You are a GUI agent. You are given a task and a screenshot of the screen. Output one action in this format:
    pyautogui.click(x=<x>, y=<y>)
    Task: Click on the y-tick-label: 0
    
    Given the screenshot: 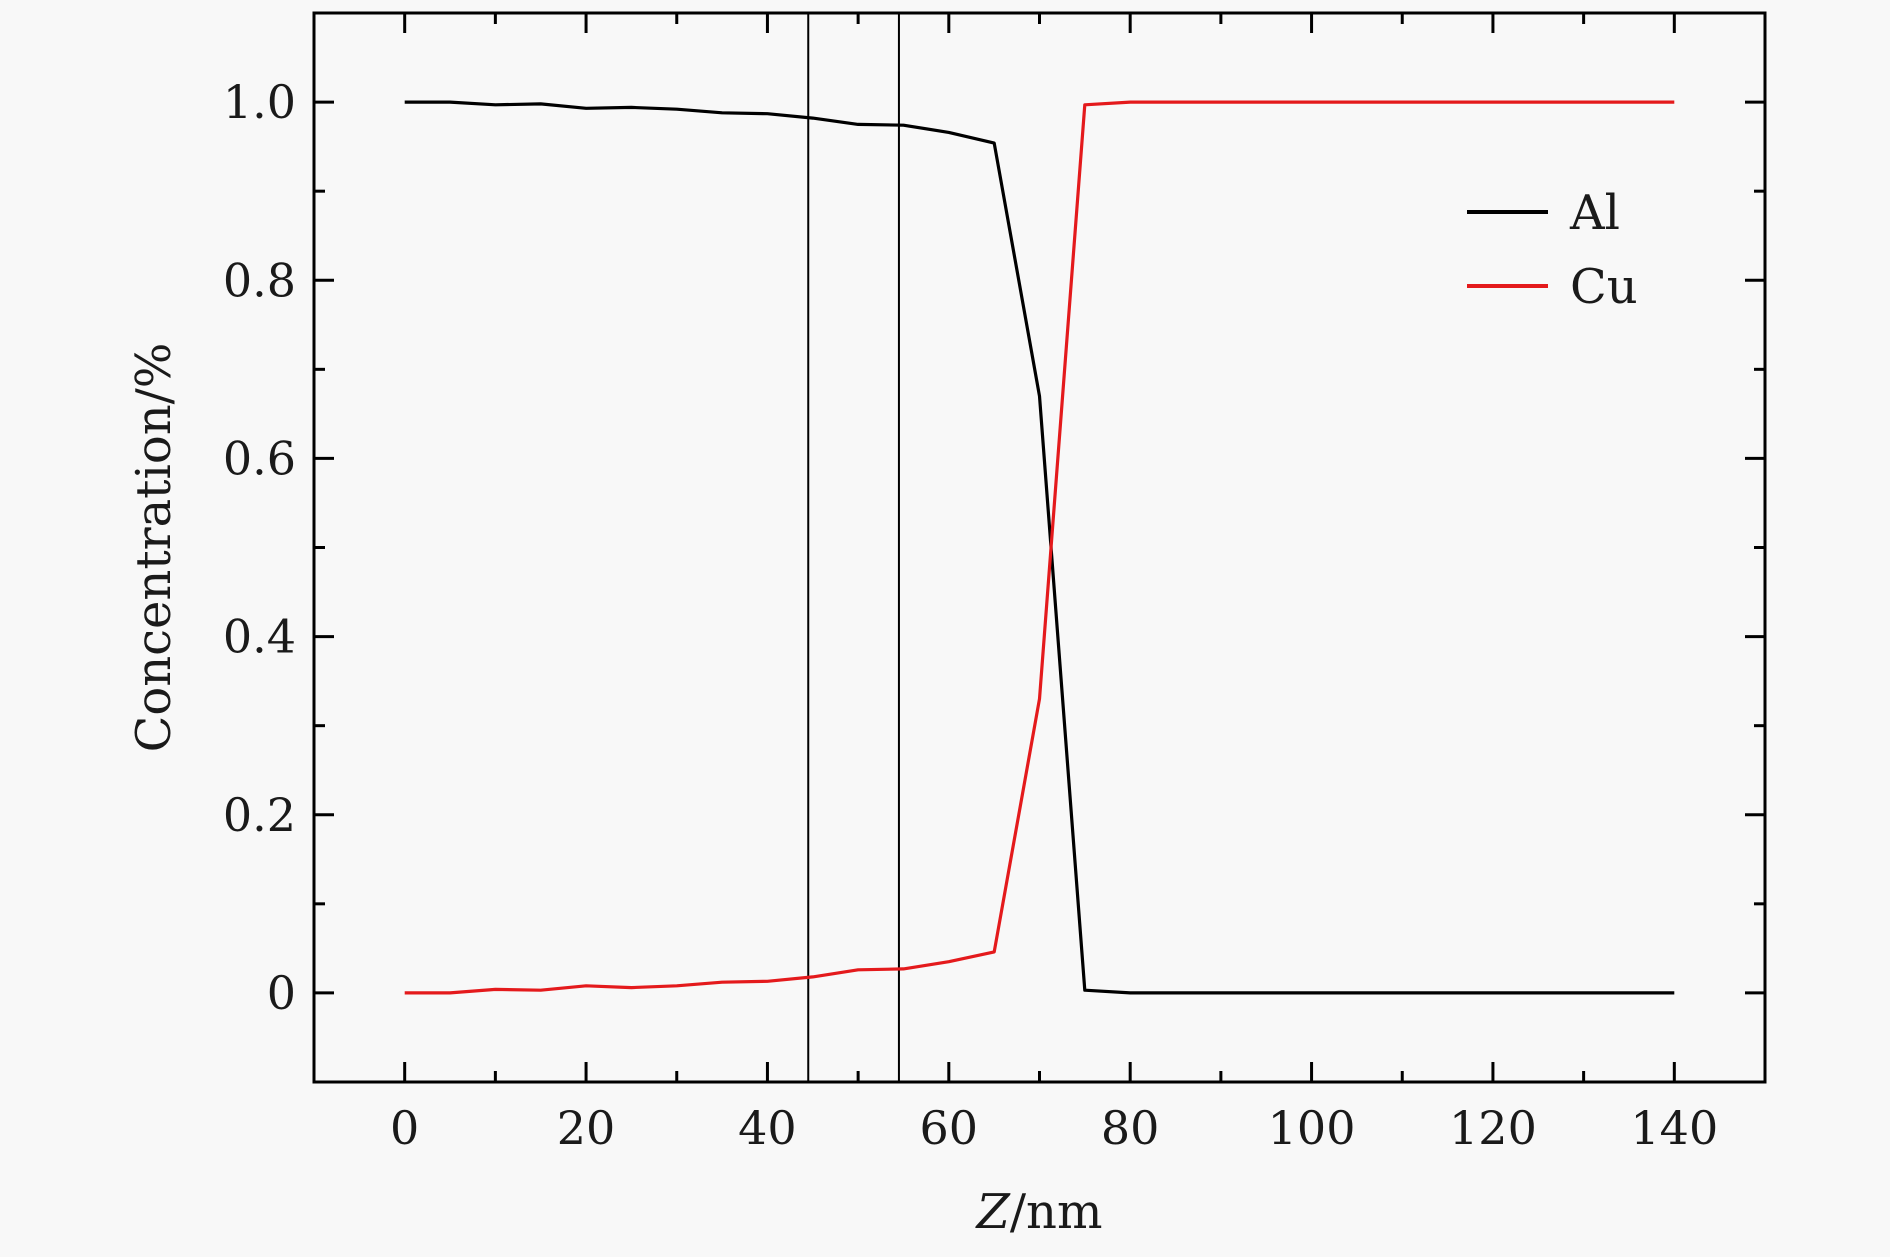 What is the action you would take?
    pyautogui.click(x=281, y=993)
    